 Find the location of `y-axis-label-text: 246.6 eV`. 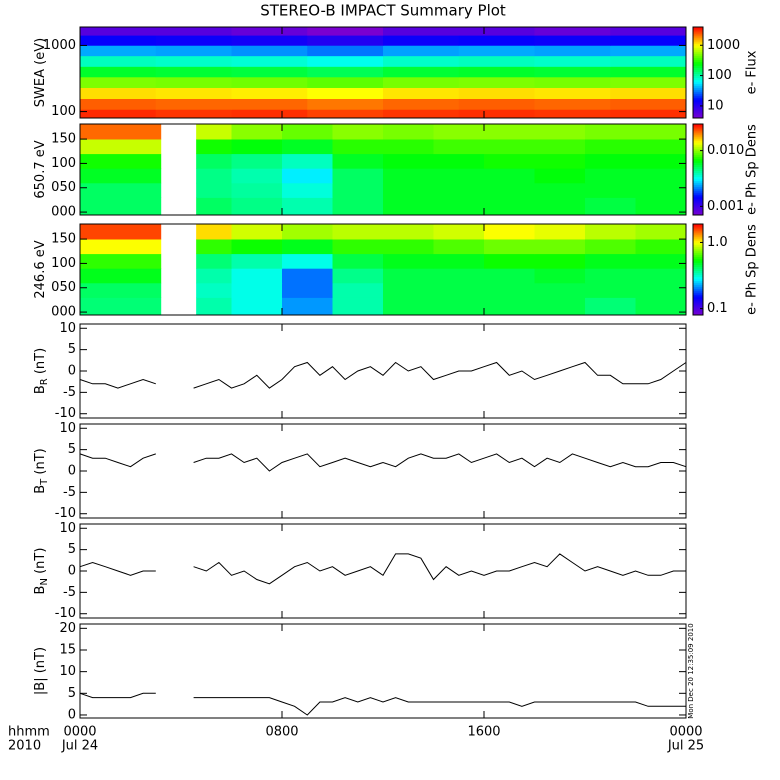

y-axis-label-text: 246.6 eV is located at coordinates (40, 269).